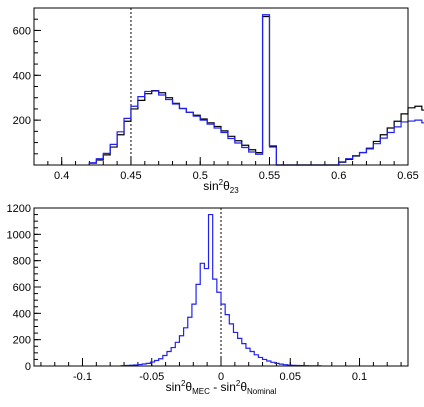 The height and width of the screenshot is (407, 424). Describe the element at coordinates (226, 169) in the screenshot. I see `top-x-ticks: 0.4 0.45 0.5 0.55 0.6 0.65` at that location.